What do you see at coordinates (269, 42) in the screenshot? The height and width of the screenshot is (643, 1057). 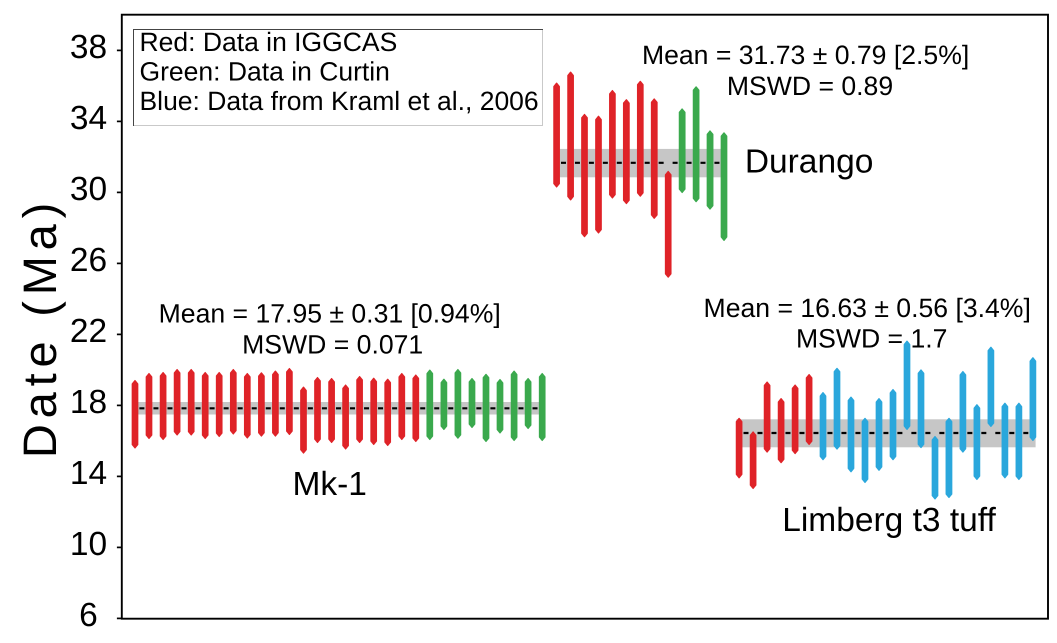 I see `svg-text: Red: Data in IGGCAS` at bounding box center [269, 42].